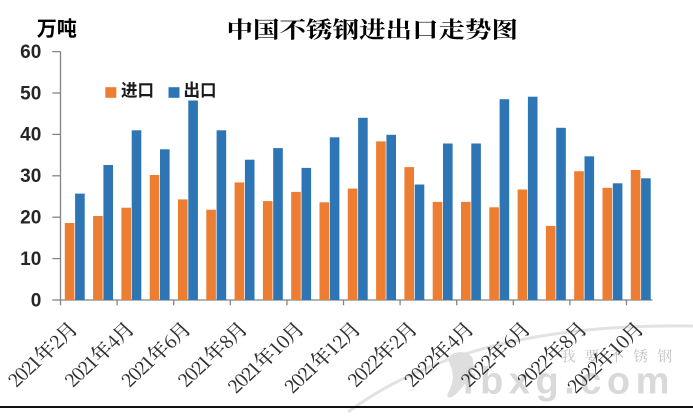 This screenshot has height=420, width=693. Describe the element at coordinates (30, 176) in the screenshot. I see `svg-text: 30` at that location.